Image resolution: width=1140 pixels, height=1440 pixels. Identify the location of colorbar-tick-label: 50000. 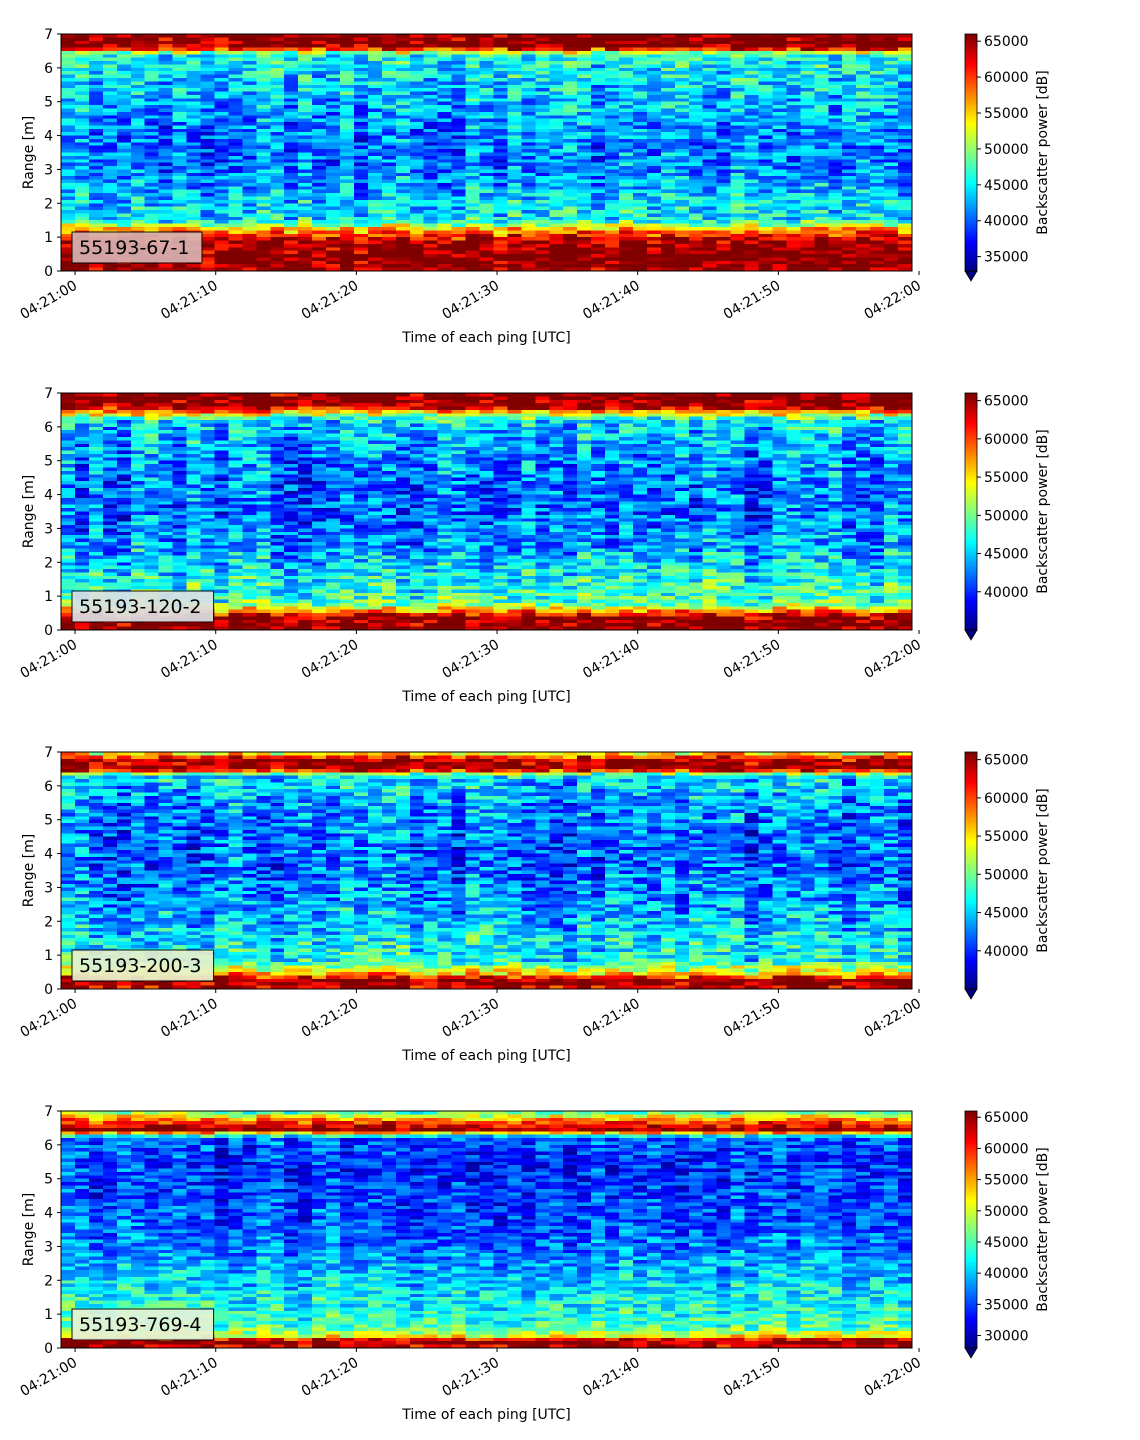
(1006, 150).